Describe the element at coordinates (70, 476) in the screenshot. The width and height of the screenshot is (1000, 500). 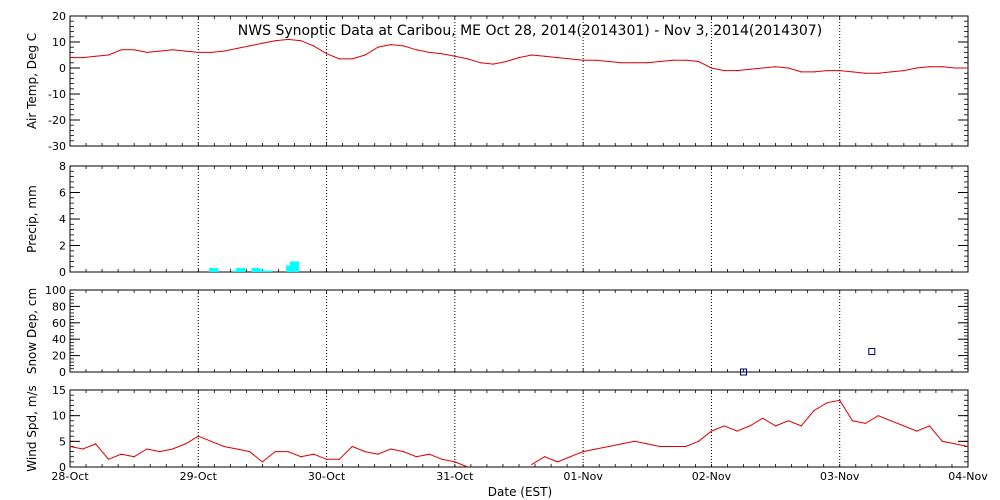
I see `x-tick-label: 28-Oct` at that location.